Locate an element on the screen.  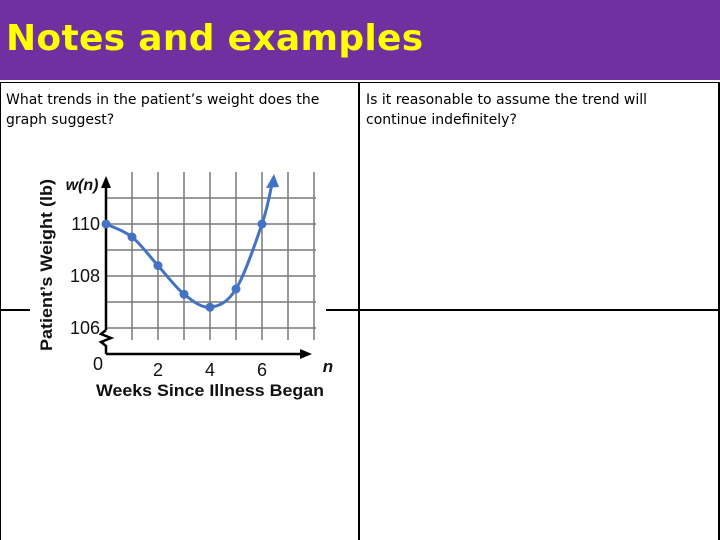
series-curve-arrow is located at coordinates (272, 181).